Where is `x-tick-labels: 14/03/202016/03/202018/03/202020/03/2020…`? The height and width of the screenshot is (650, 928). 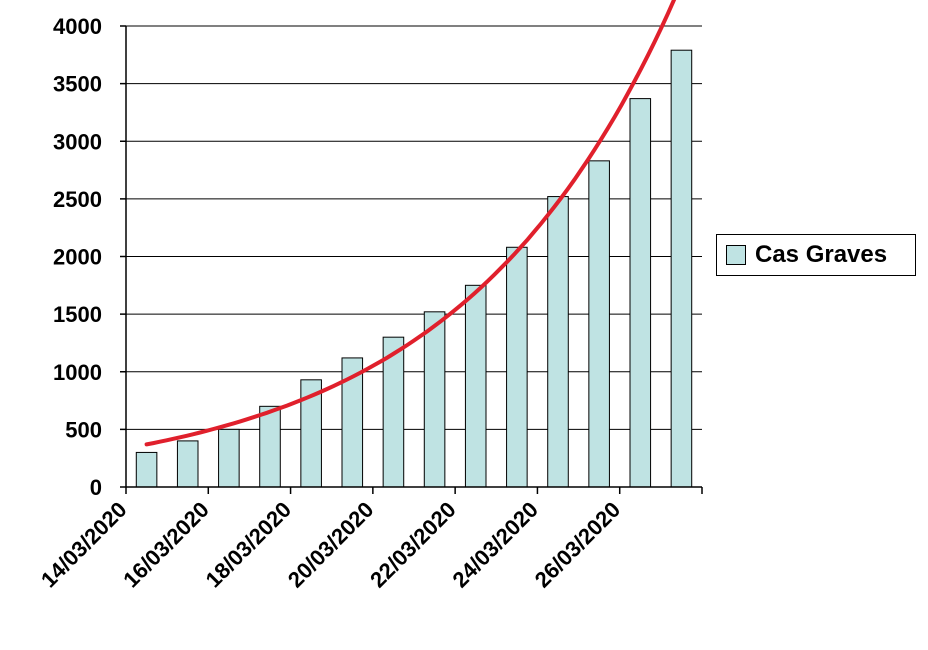 x-tick-labels: 14/03/202016/03/202018/03/202020/03/2020… is located at coordinates (330, 545).